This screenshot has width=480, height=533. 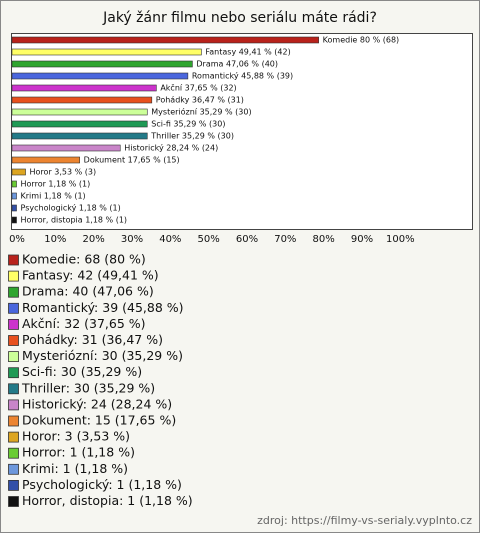 I want to click on bar-label: Krimi 1,18 % (1), so click(x=53, y=196).